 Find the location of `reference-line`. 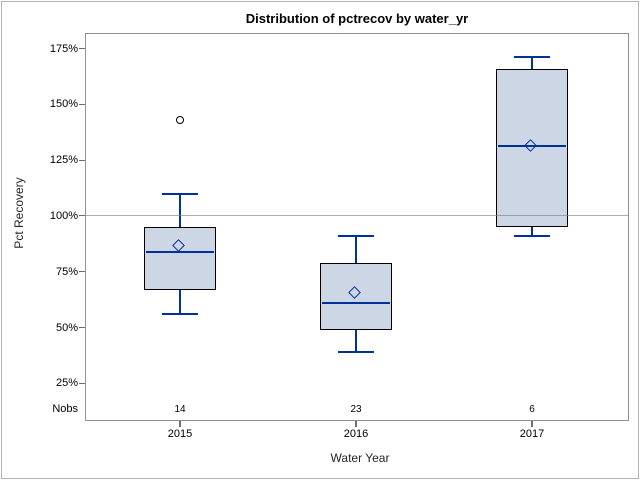

reference-line is located at coordinates (357, 215).